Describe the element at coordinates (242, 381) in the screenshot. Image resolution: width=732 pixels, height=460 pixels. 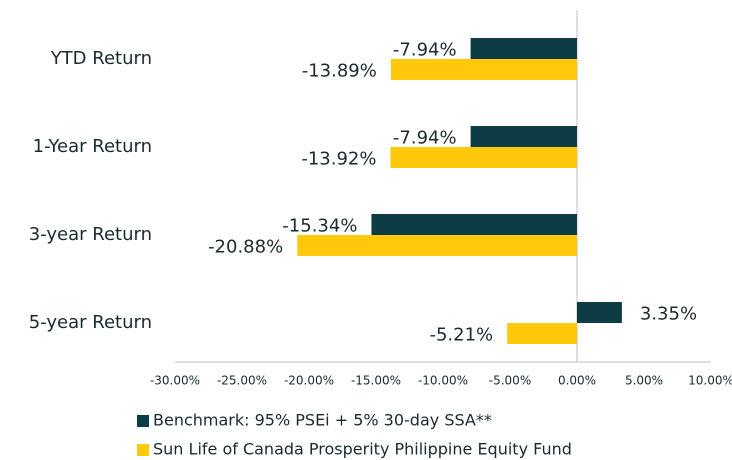
I see `x-tick-label: -25.00%` at that location.